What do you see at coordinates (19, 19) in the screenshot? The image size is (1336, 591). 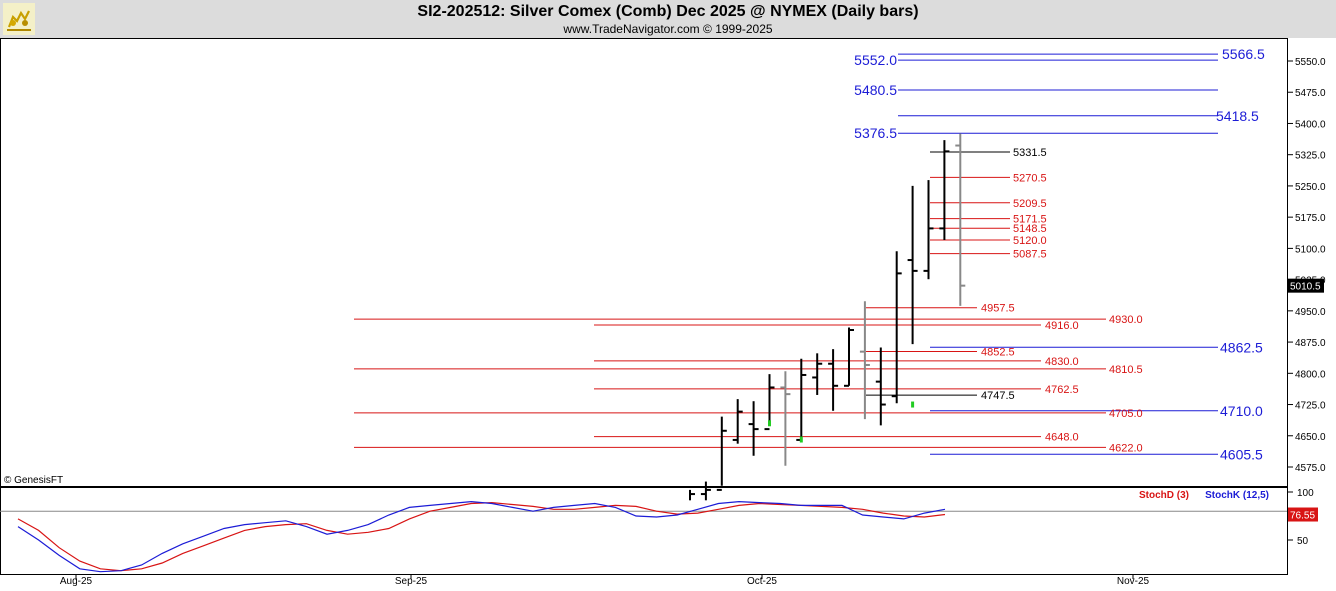 I see `bull-and-bear-logo-icon` at bounding box center [19, 19].